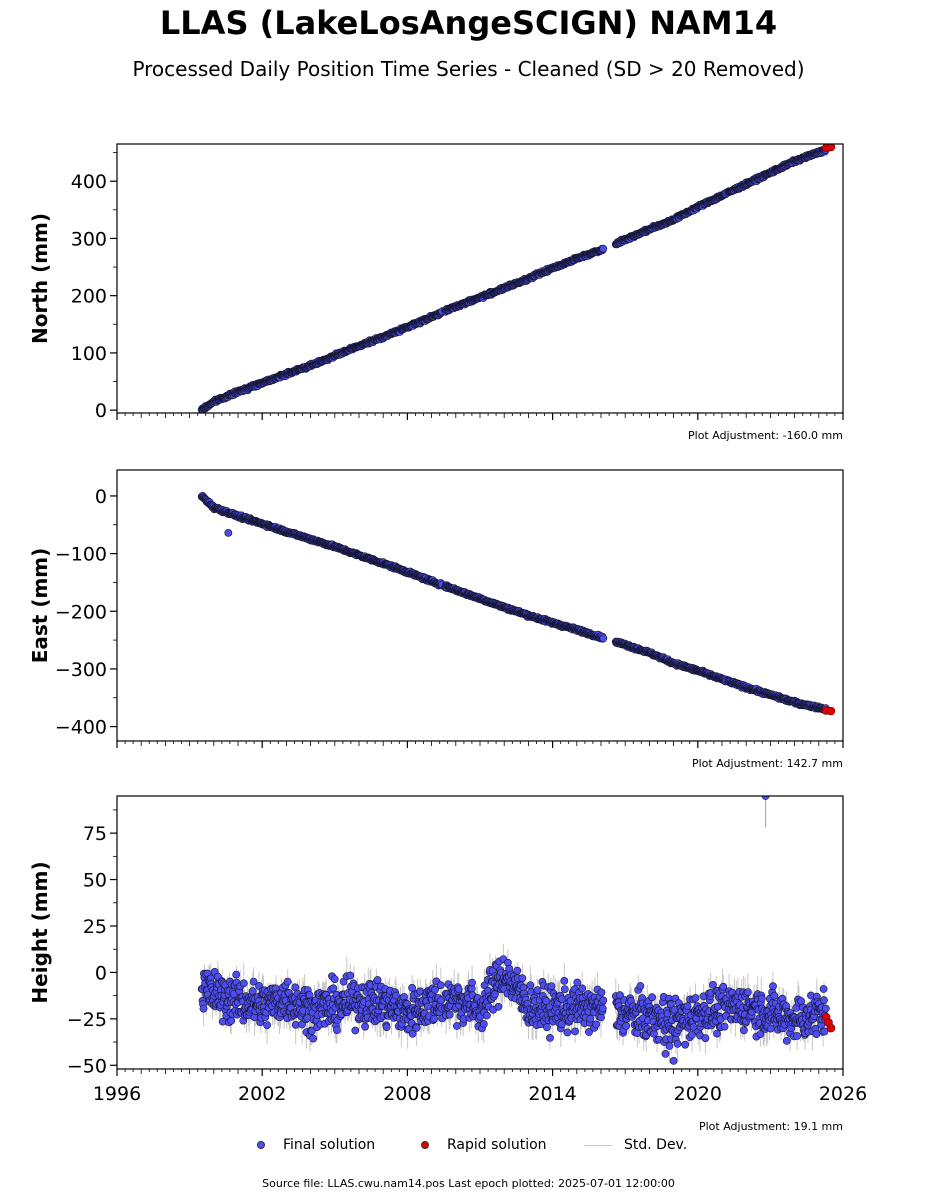  What do you see at coordinates (468, 23) in the screenshot?
I see `chart-title: LLAS (LakeLosAngeSCIGN) NAM14` at bounding box center [468, 23].